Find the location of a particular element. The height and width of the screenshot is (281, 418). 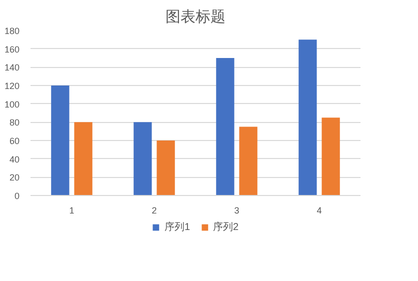

y-tick-label: 40 is located at coordinates (14, 159).